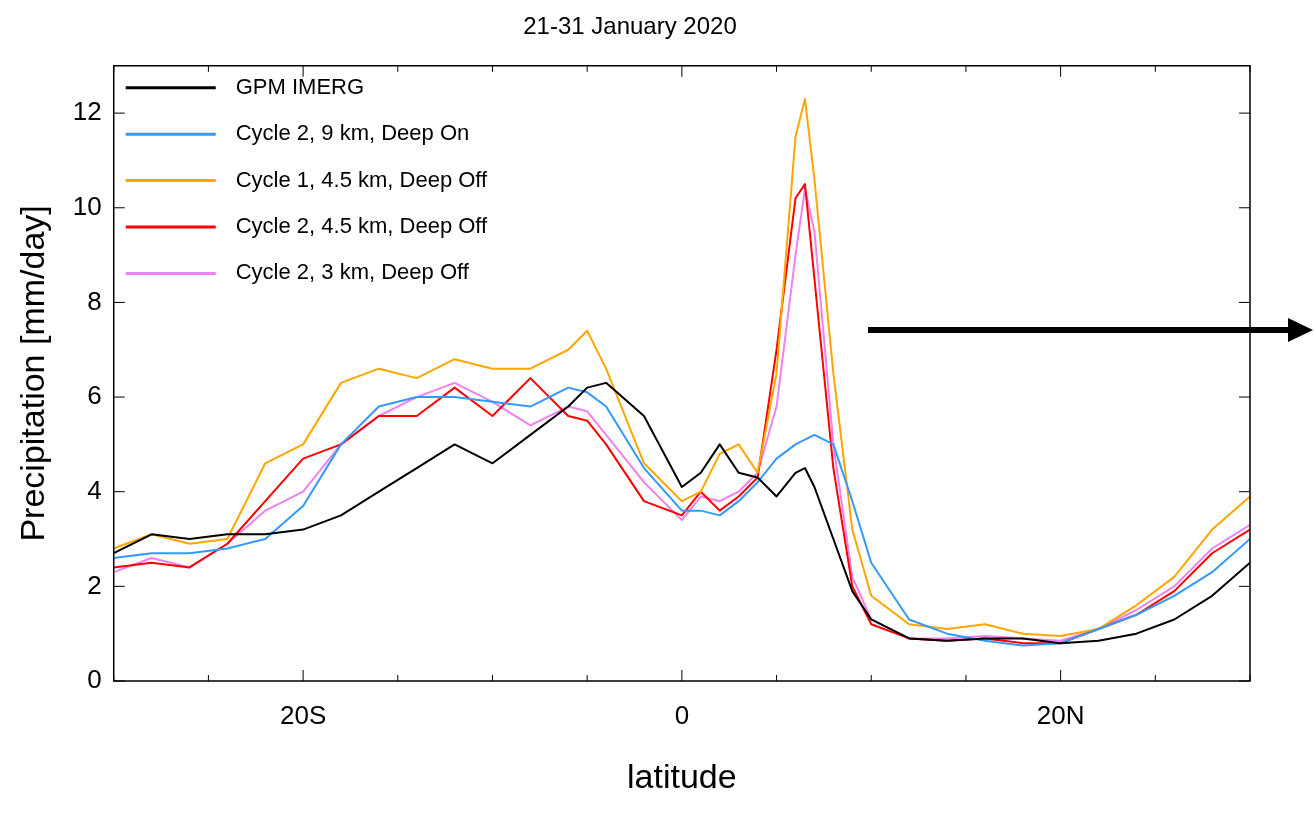 This screenshot has height=813, width=1316. What do you see at coordinates (362, 226) in the screenshot?
I see `legend-label: Cycle 2, 4.5 km, Deep Off` at bounding box center [362, 226].